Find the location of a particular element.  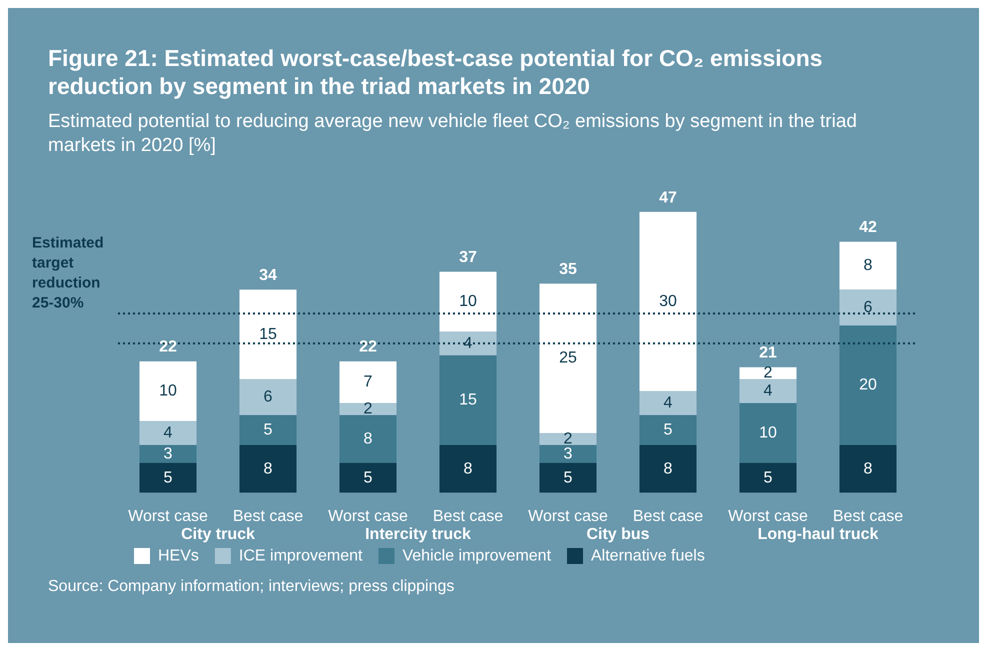

total-label: 34 is located at coordinates (268, 275).